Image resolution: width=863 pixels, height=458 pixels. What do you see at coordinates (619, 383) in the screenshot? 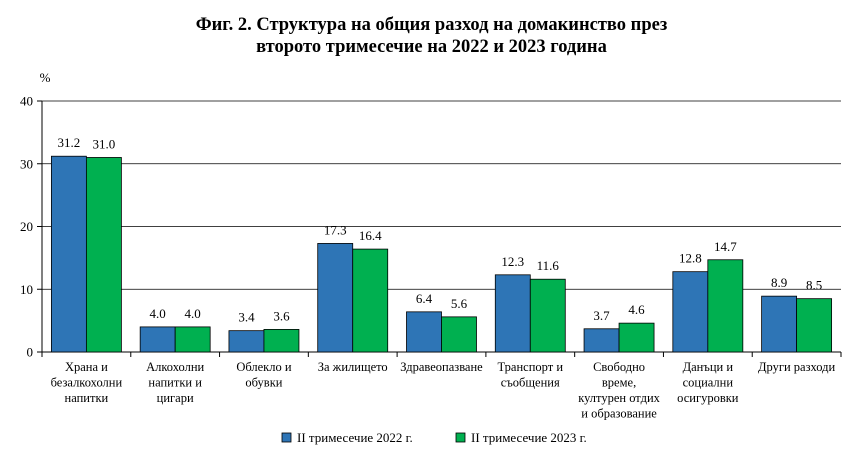
I see `category-label-line: време,` at bounding box center [619, 383].